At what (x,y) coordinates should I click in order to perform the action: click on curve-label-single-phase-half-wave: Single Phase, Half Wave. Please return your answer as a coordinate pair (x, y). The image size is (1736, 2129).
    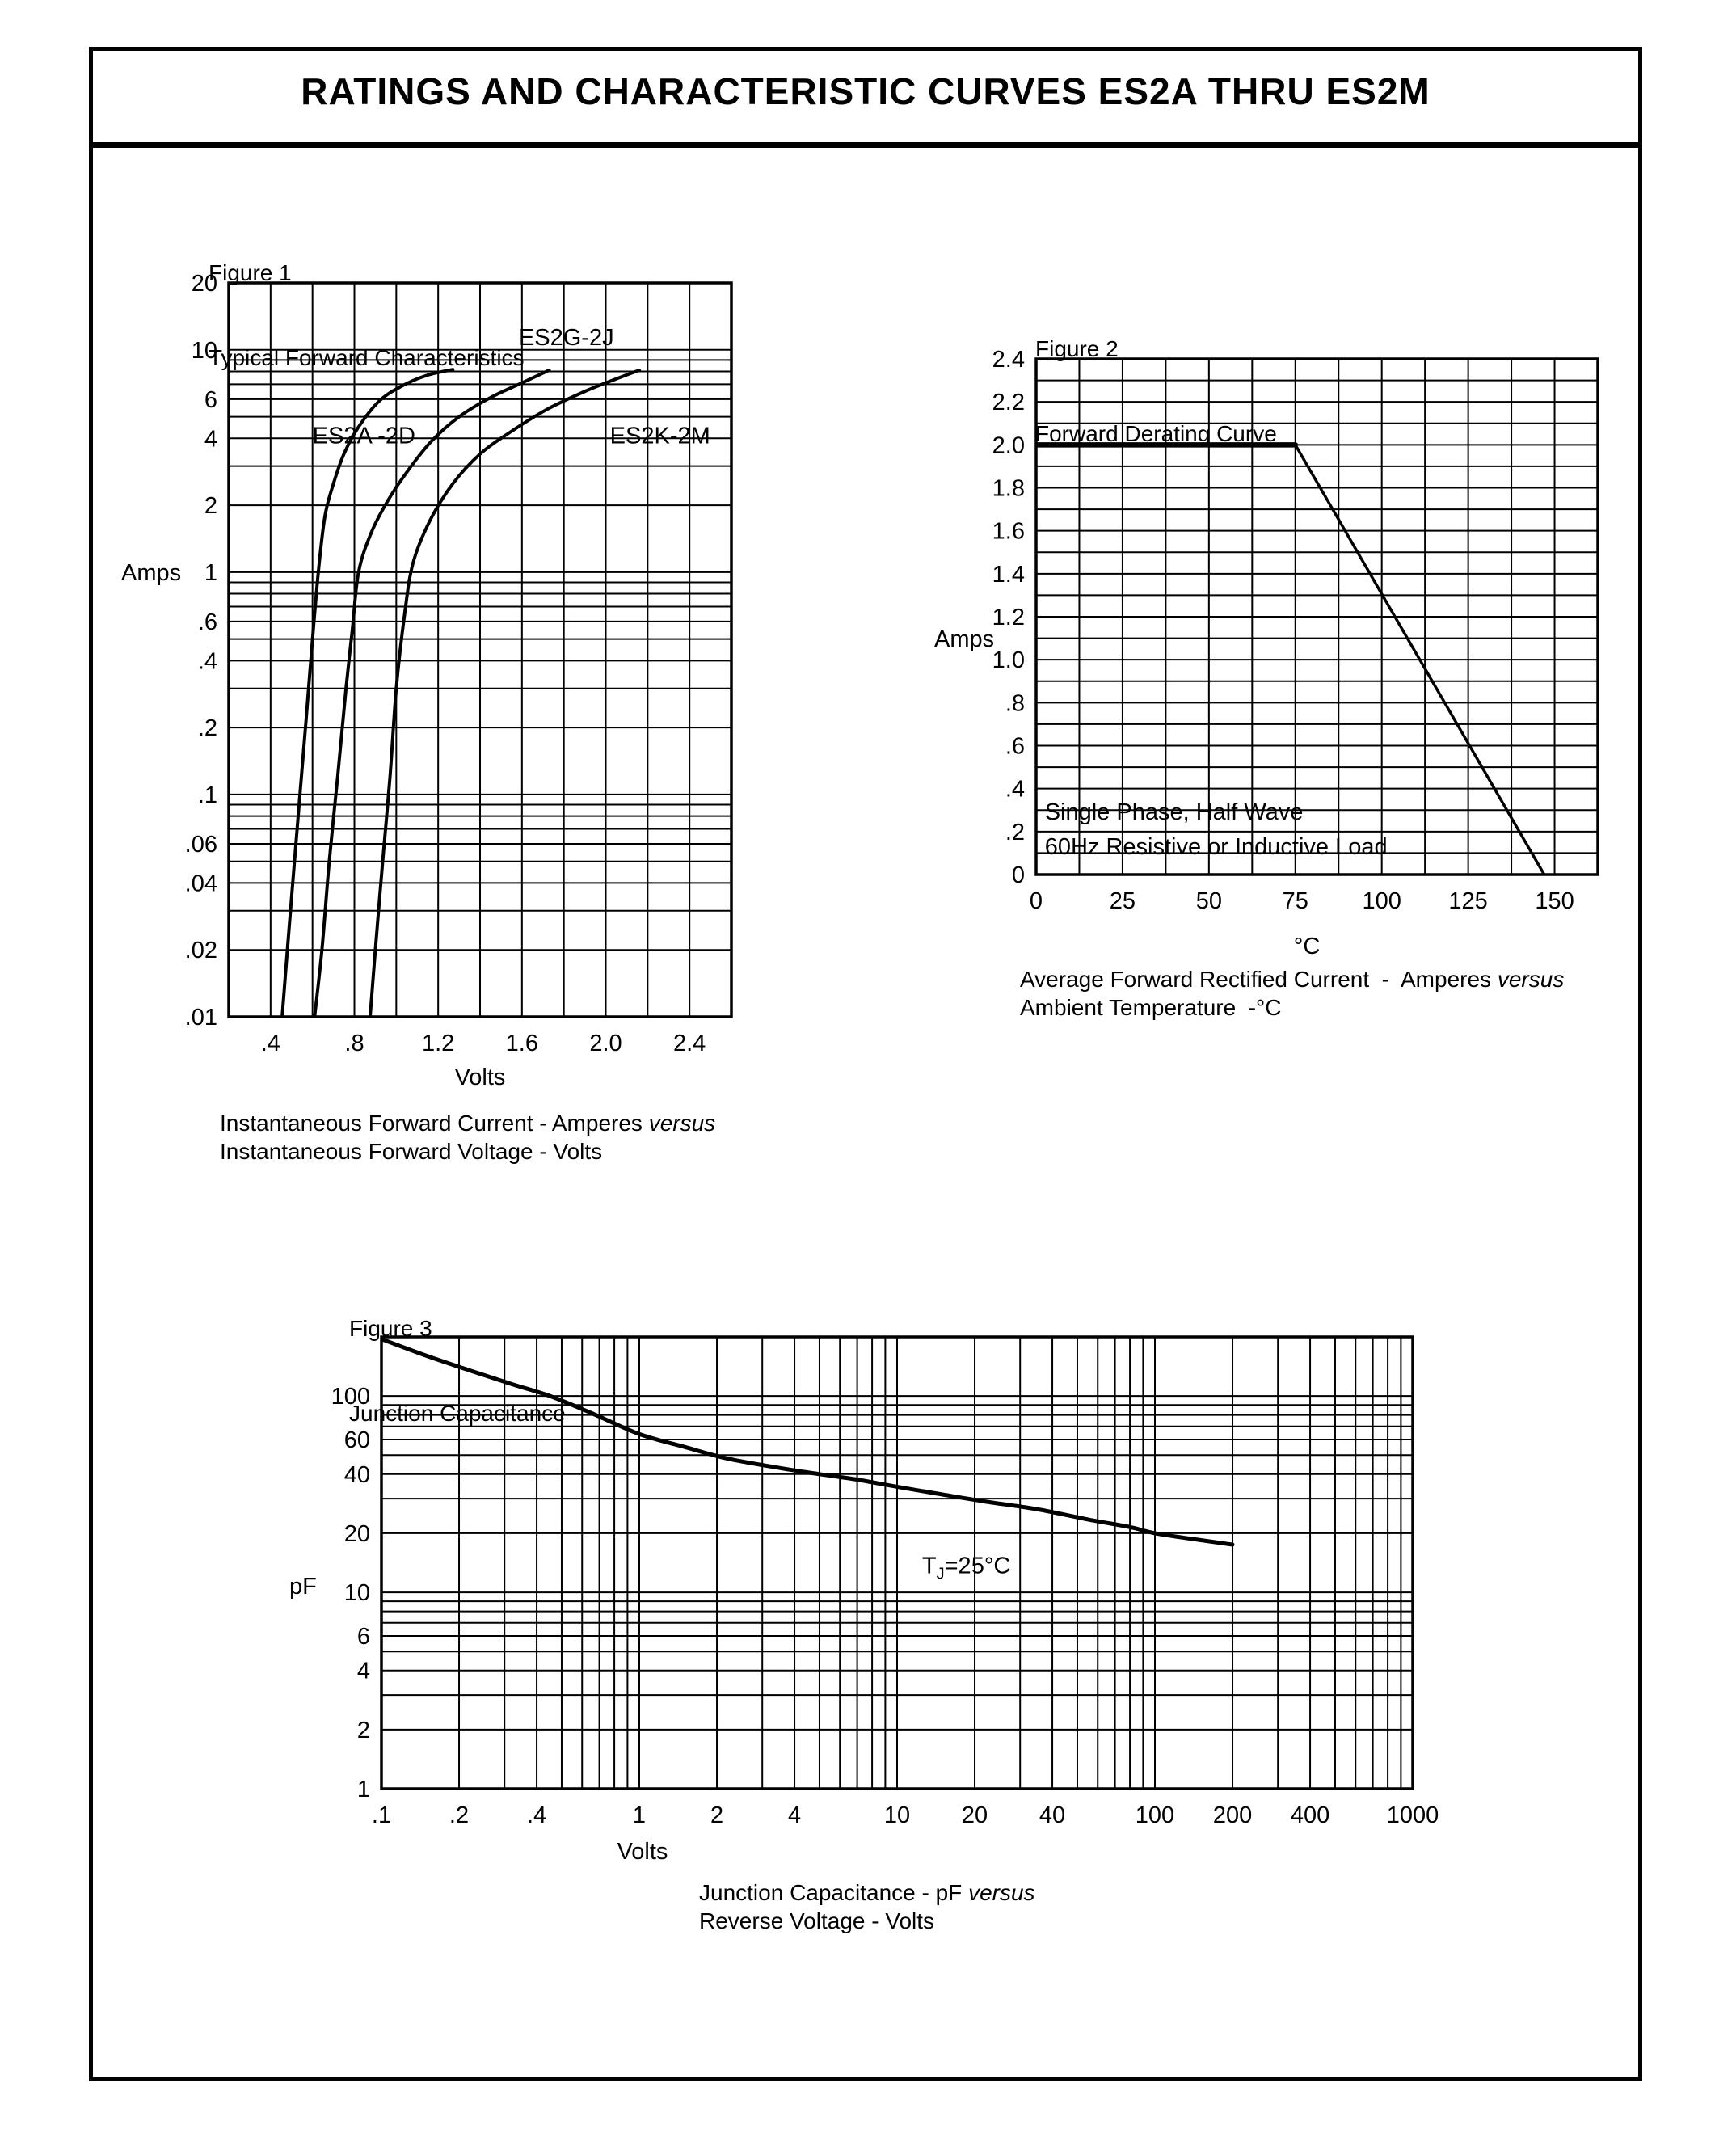
    Looking at the image, I should click on (1174, 812).